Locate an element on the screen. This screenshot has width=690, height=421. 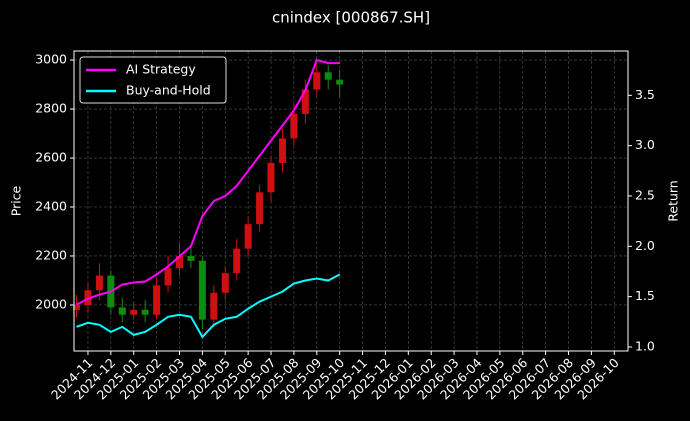
y2-tick-label: 1.0 is located at coordinates (645, 345).